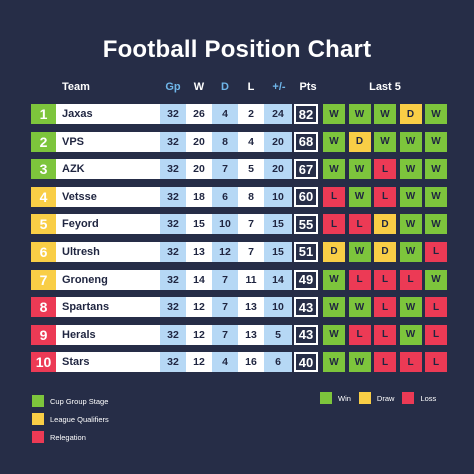 The height and width of the screenshot is (474, 474). I want to click on stat-losses: 2, so click(251, 114).